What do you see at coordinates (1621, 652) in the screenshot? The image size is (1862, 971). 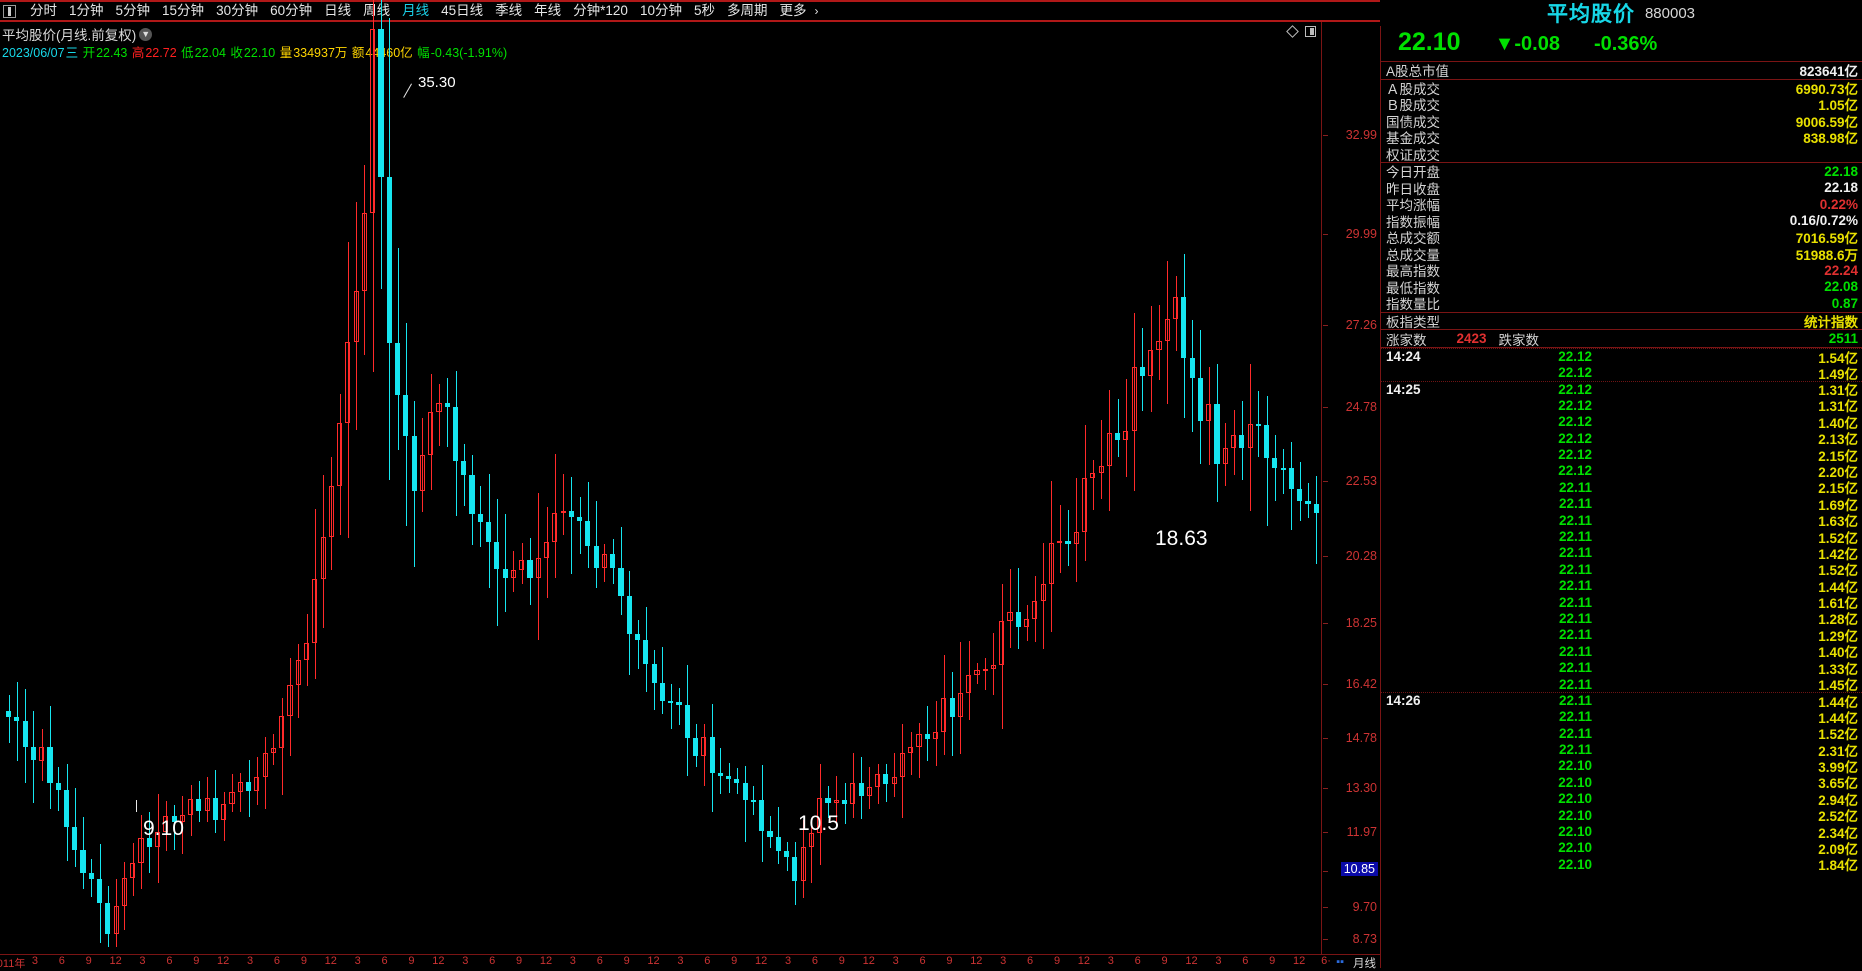 I see `tick-row: 22.11 1.40亿` at bounding box center [1621, 652].